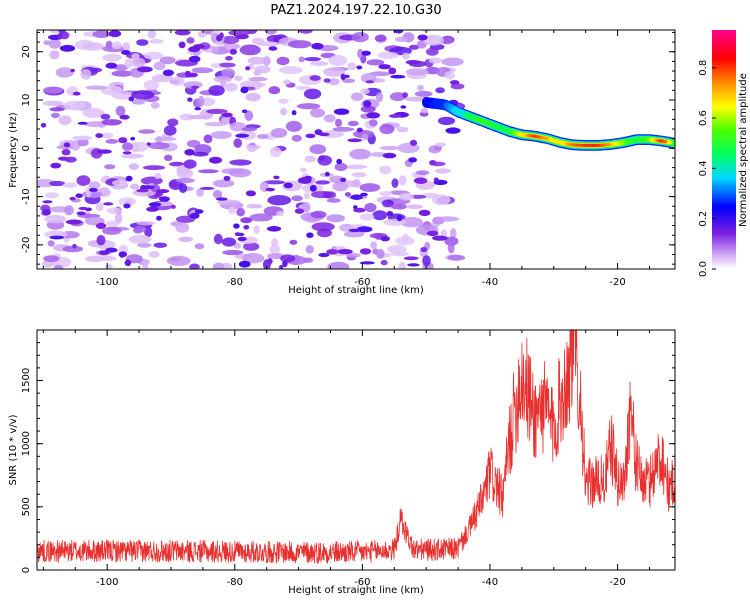 The height and width of the screenshot is (600, 750). I want to click on top-x-axis-label: Height of straight line (km), so click(356, 290).